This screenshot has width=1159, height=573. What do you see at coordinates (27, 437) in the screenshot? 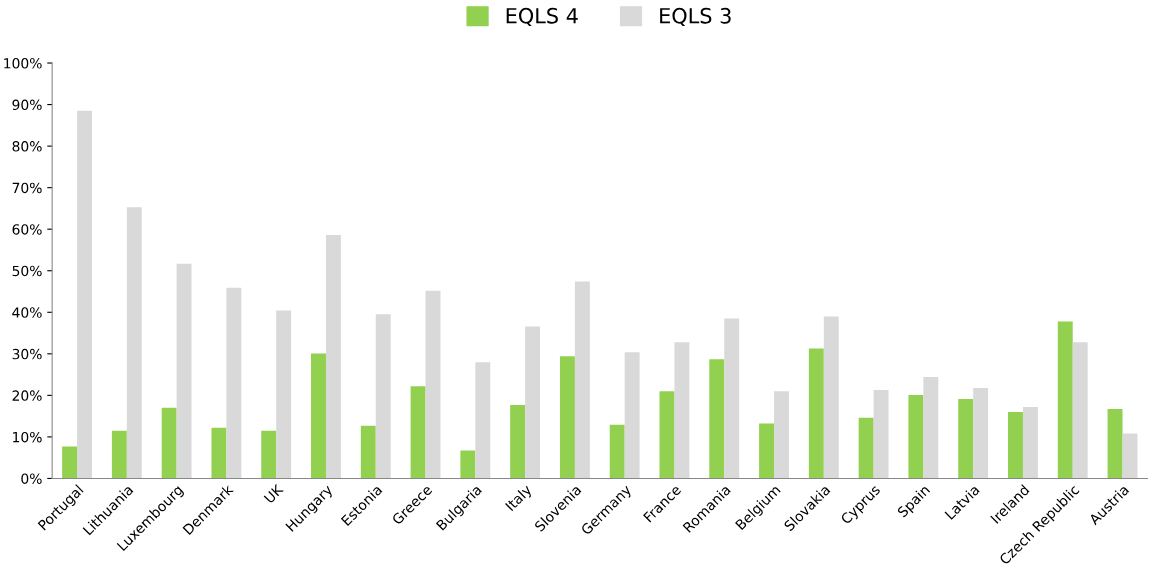
I see `y-tick-label: 10%` at bounding box center [27, 437].